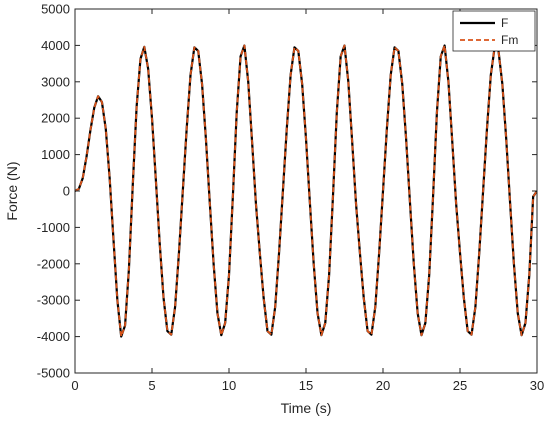 The width and height of the screenshot is (550, 425). Describe the element at coordinates (53, 263) in the screenshot. I see `y-tick-label: -2000` at that location.